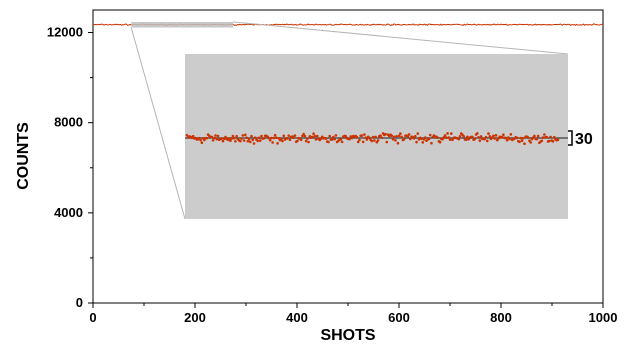 This screenshot has height=347, width=629. What do you see at coordinates (603, 317) in the screenshot?
I see `x-tick-label: 1000` at bounding box center [603, 317].